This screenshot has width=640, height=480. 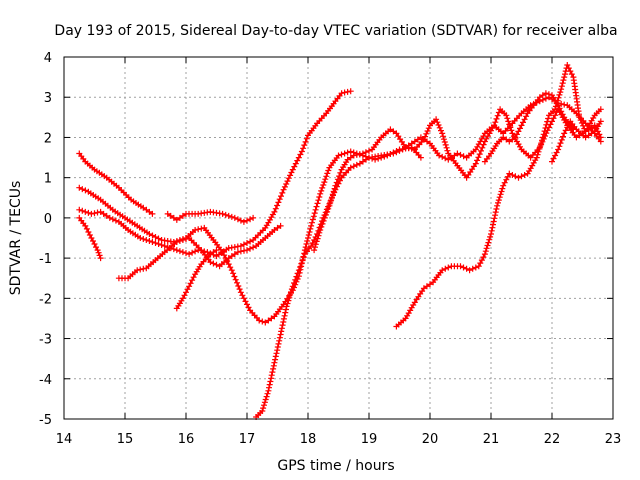 What do you see at coordinates (48, 138) in the screenshot?
I see `y-tick-label: 2` at bounding box center [48, 138].